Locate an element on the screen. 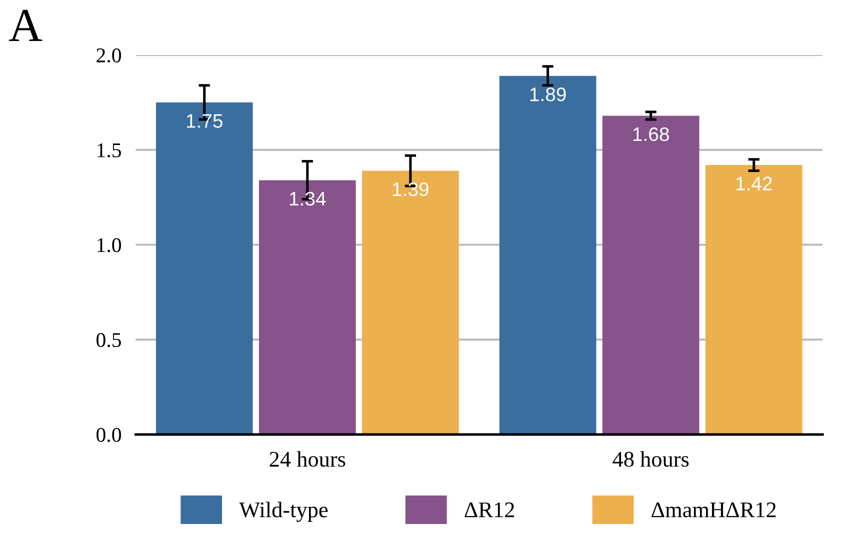 This screenshot has width=848, height=550. chart-title: A is located at coordinates (25, 26).